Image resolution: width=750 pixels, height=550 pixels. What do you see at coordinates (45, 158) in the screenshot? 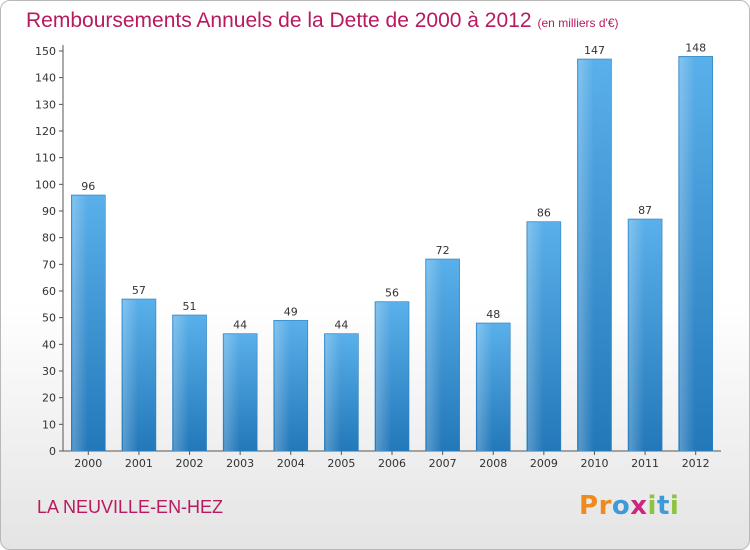
I see `y-tick-label: 110` at bounding box center [45, 158].